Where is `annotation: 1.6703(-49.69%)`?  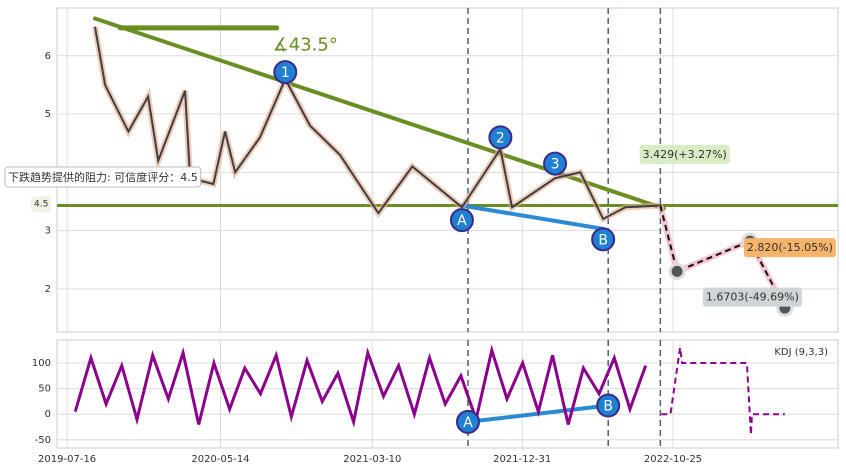
annotation: 1.6703(-49.69%) is located at coordinates (752, 297).